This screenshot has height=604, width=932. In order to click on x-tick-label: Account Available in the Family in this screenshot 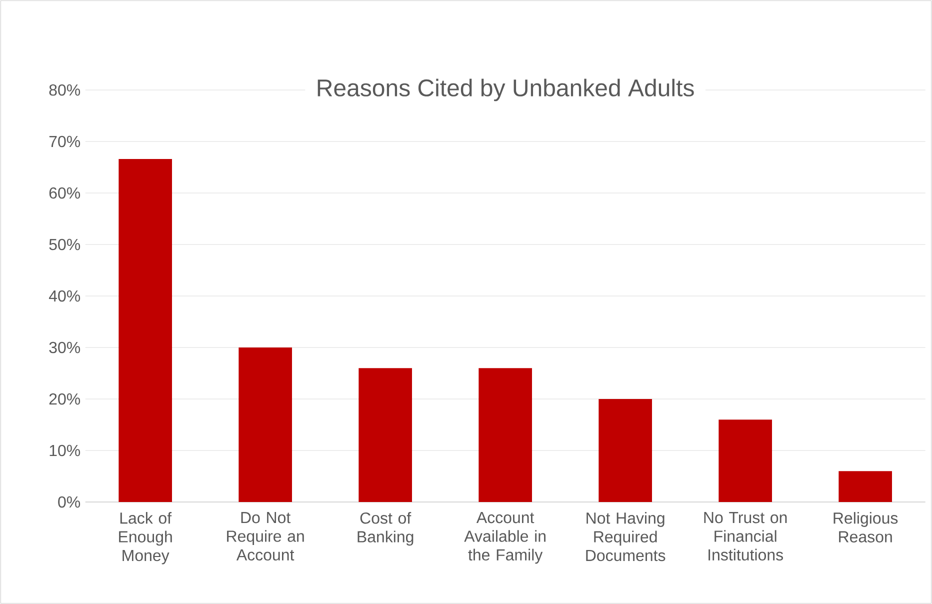, I will do `click(505, 538)`.